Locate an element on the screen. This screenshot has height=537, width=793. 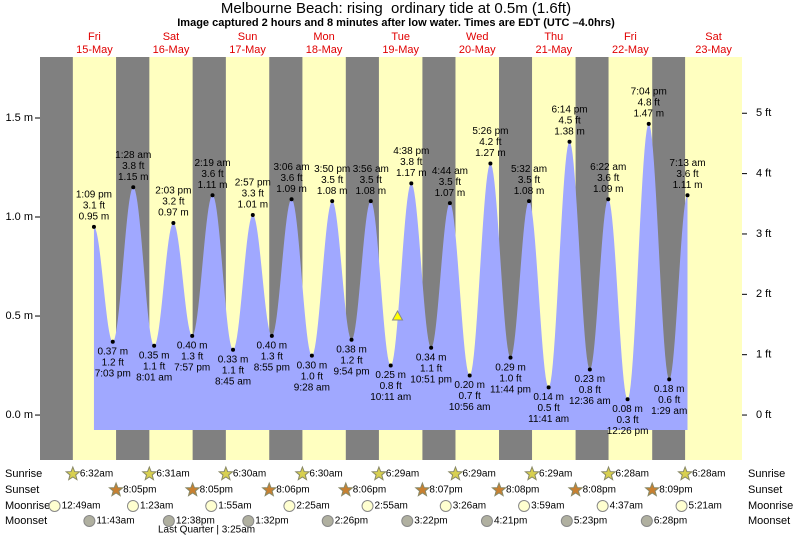
tide-label: 0.08 m is located at coordinates (627, 409).